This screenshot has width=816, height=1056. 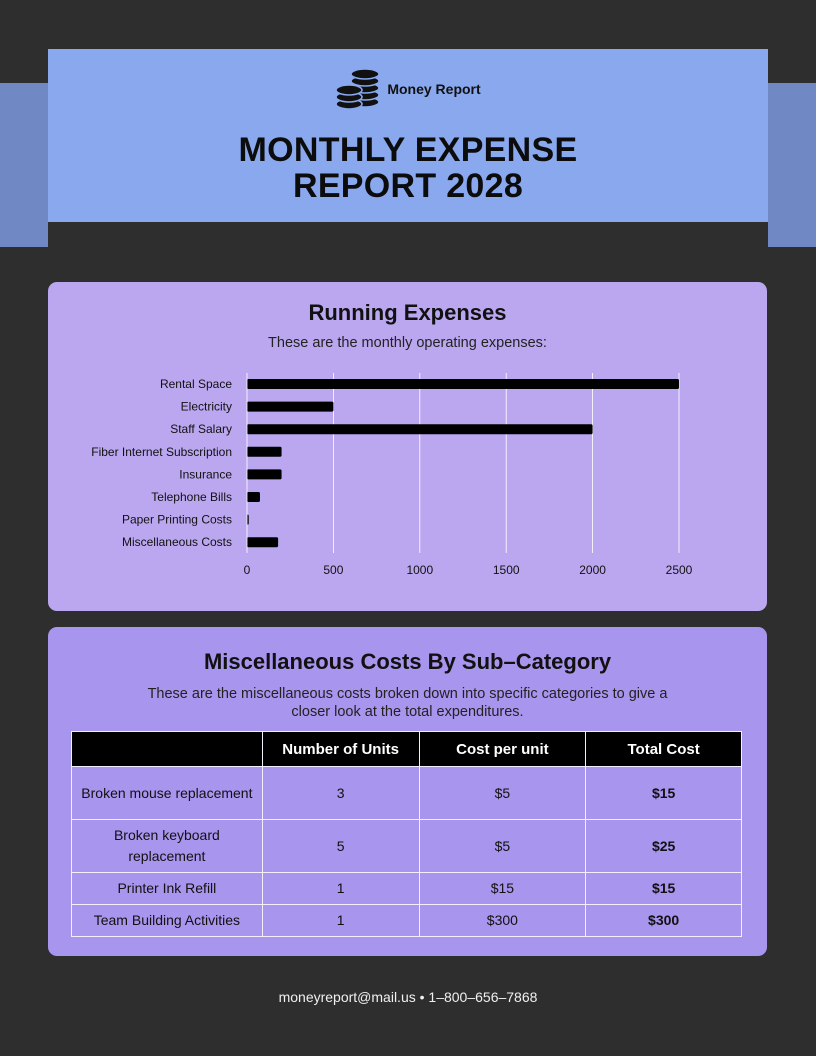 I want to click on table-row: Broken mouse replacement 3 $5 $15, so click(x=406, y=793).